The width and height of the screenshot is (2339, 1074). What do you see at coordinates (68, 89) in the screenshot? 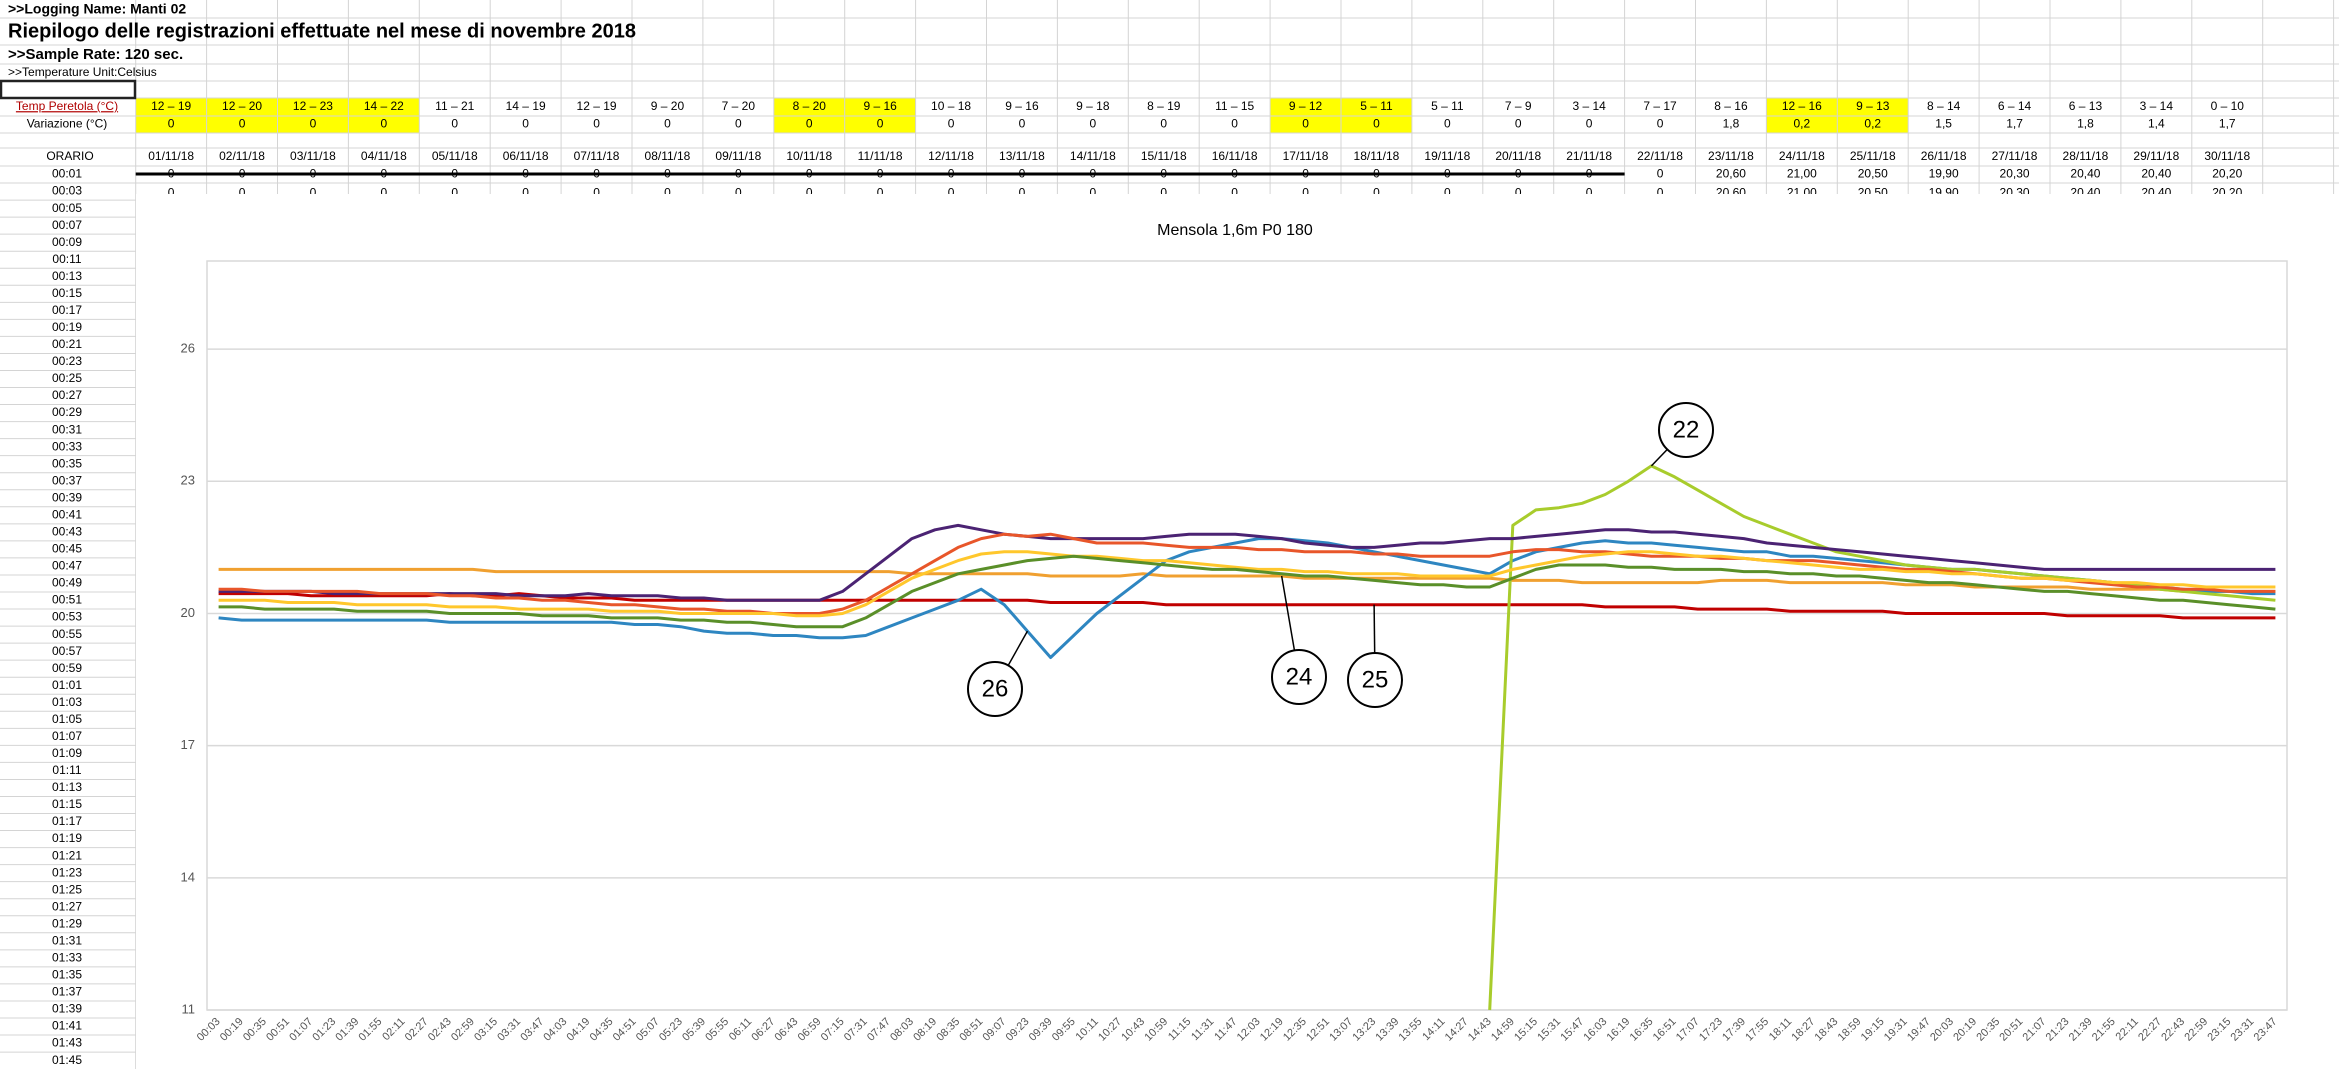
I see `selected-cell` at bounding box center [68, 89].